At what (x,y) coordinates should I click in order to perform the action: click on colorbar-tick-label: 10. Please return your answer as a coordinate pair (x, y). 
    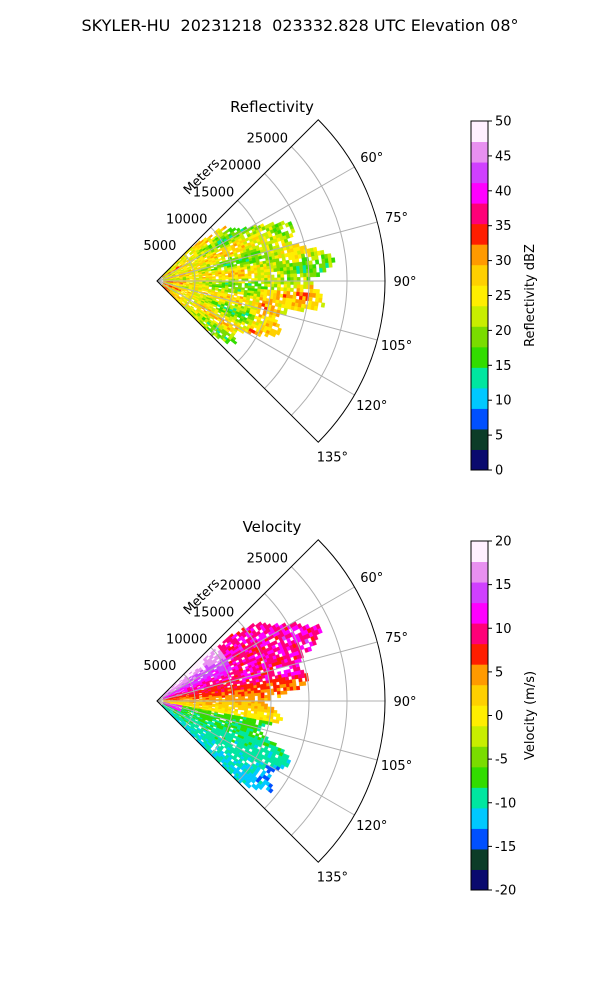
    Looking at the image, I should click on (503, 629).